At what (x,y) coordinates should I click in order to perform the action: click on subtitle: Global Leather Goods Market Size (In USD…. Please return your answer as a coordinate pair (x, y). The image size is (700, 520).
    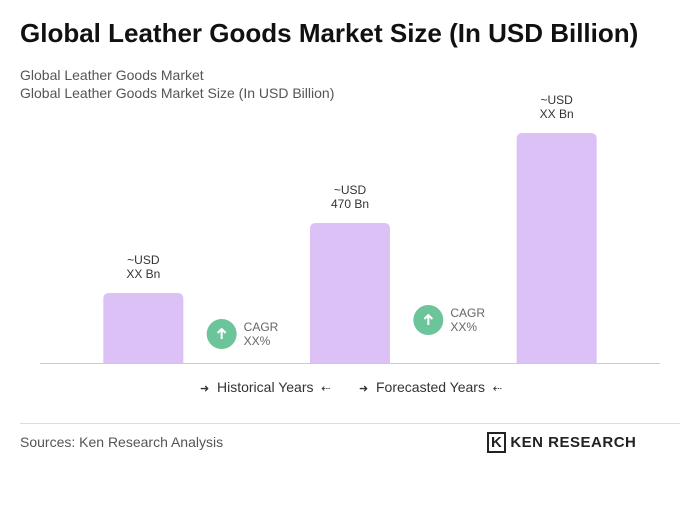
    Looking at the image, I should click on (177, 93).